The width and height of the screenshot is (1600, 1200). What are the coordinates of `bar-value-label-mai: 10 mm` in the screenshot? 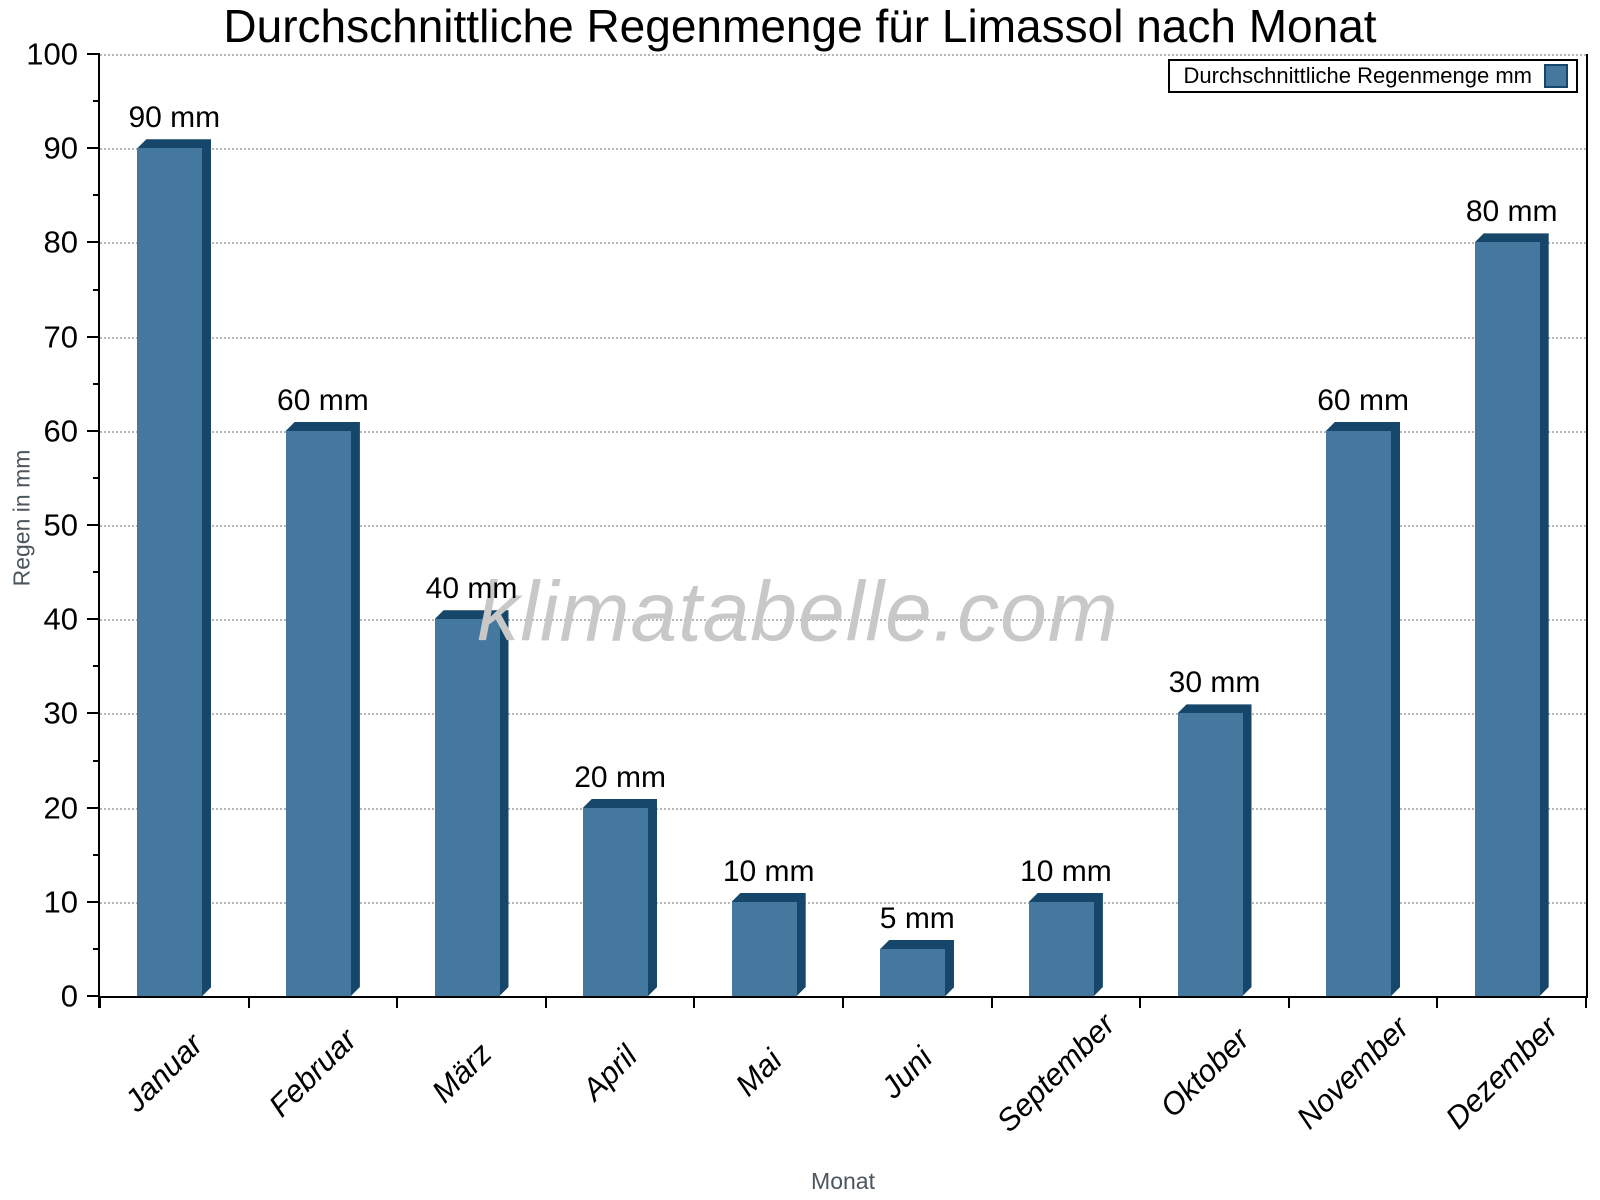 It's located at (768, 871).